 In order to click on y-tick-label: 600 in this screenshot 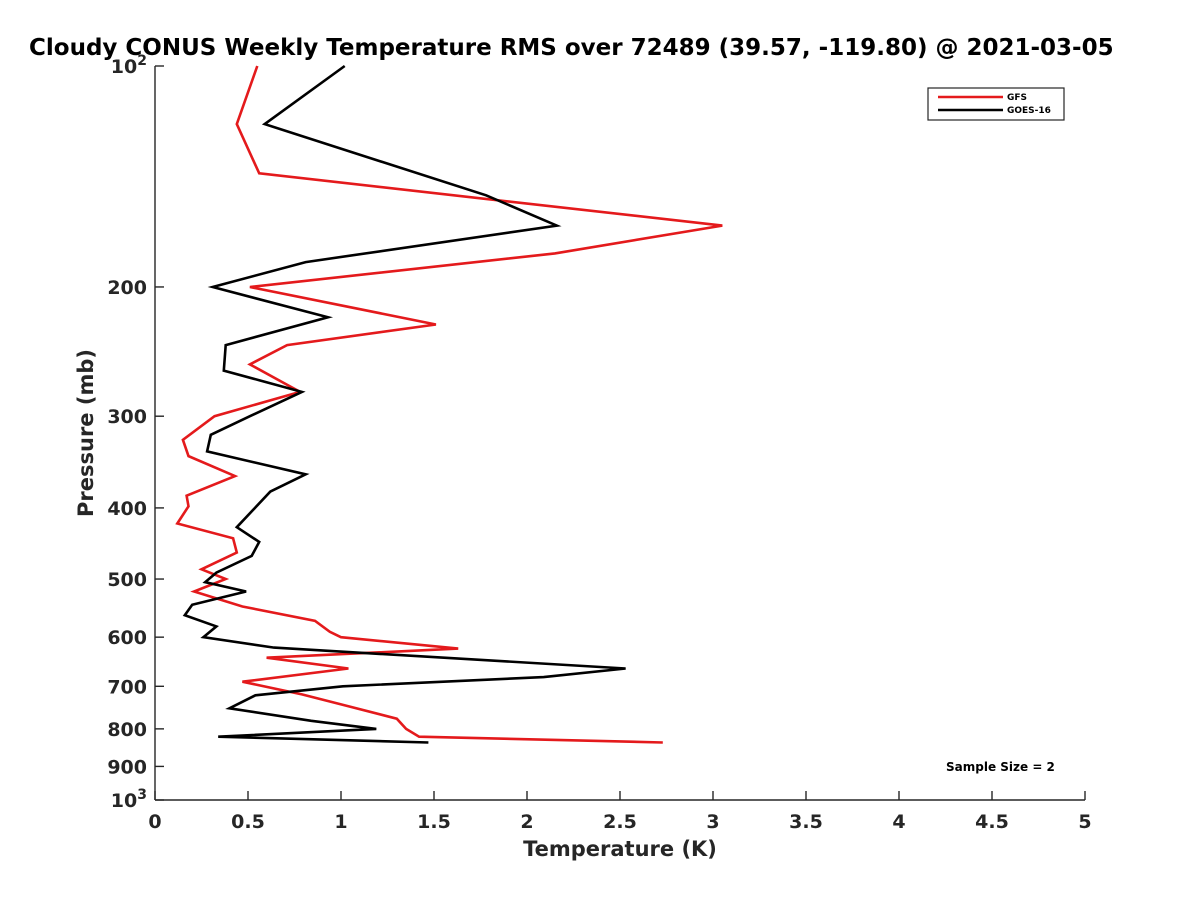, I will do `click(127, 638)`.